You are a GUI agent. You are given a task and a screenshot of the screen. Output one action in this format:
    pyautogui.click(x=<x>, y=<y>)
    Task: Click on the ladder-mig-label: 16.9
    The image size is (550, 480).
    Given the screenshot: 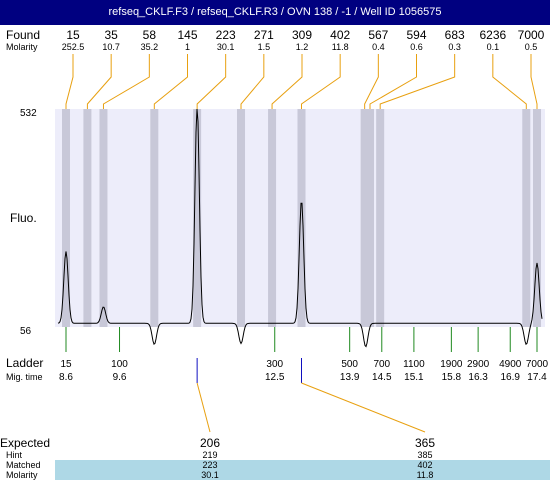 What is the action you would take?
    pyautogui.click(x=511, y=377)
    